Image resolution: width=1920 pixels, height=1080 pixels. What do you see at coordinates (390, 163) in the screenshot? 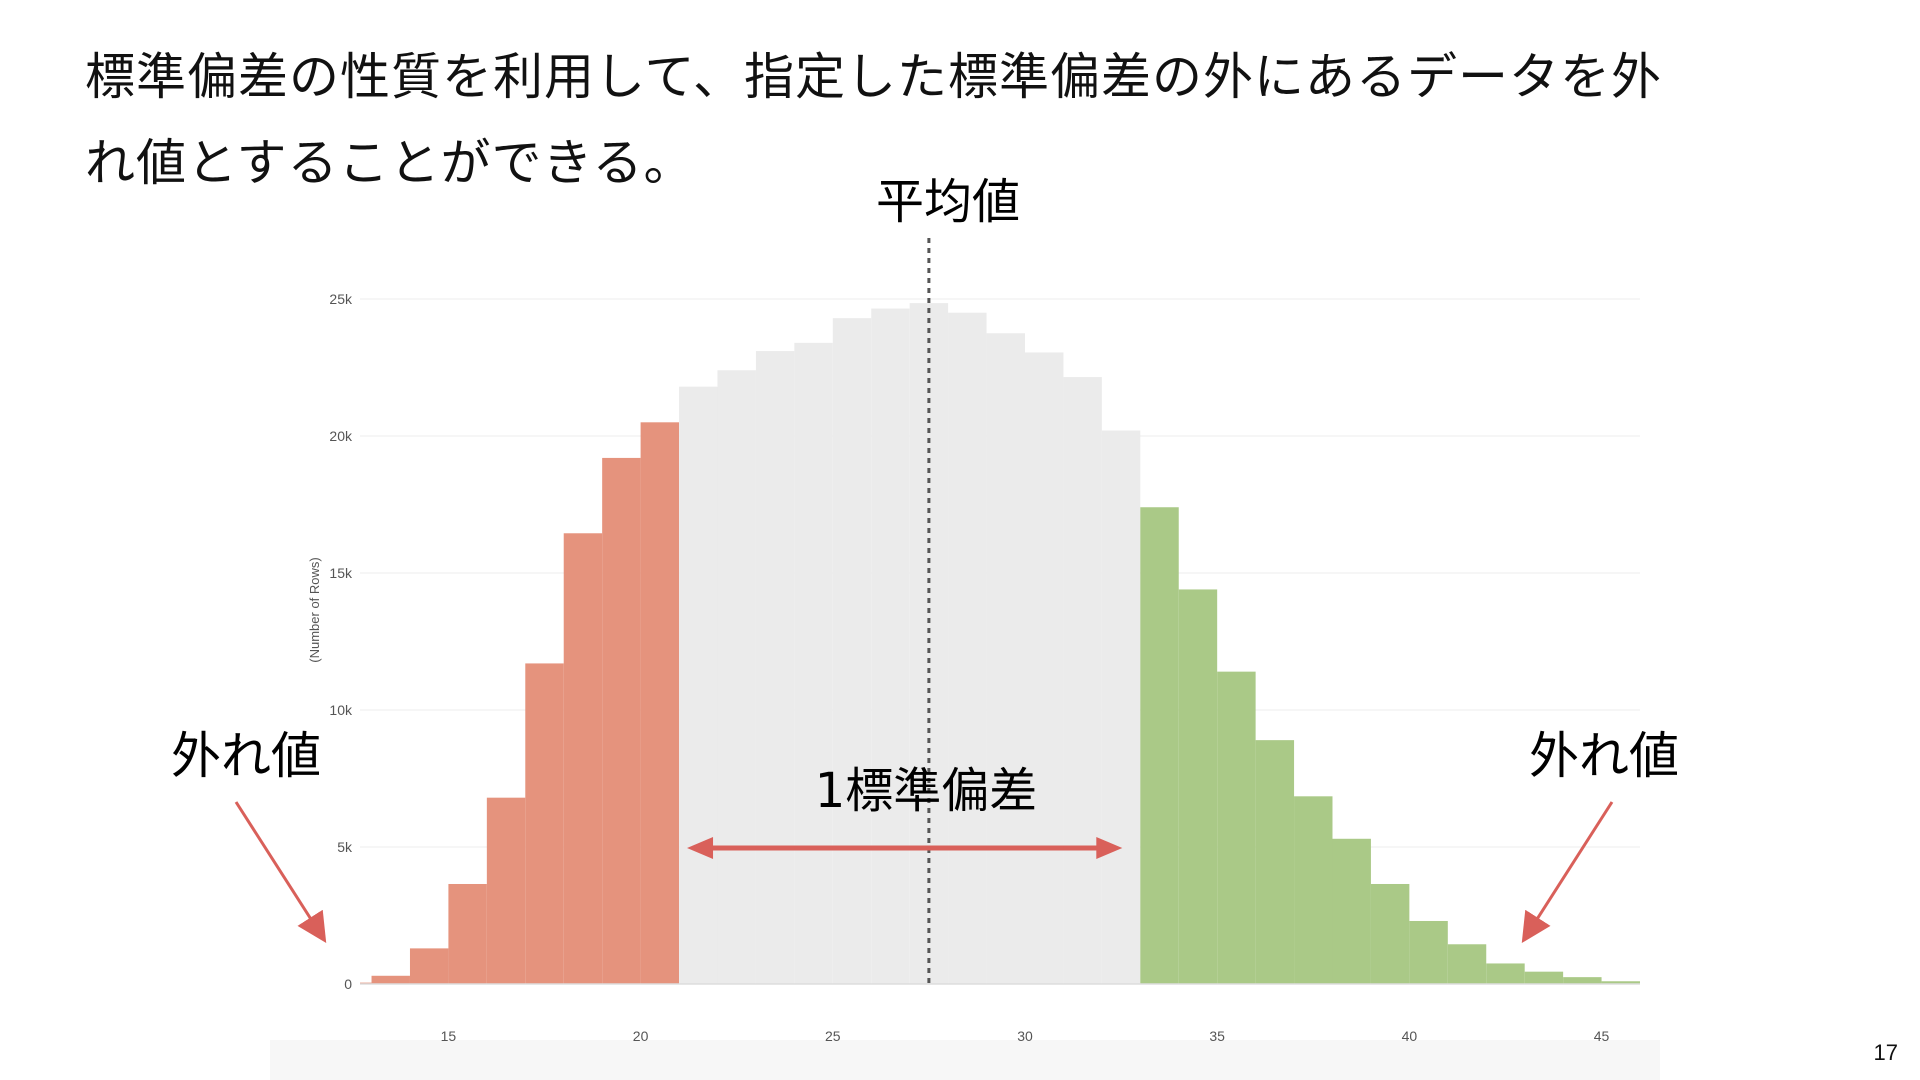
I see `headline-line-2: れ値とすることができる。` at bounding box center [390, 163].